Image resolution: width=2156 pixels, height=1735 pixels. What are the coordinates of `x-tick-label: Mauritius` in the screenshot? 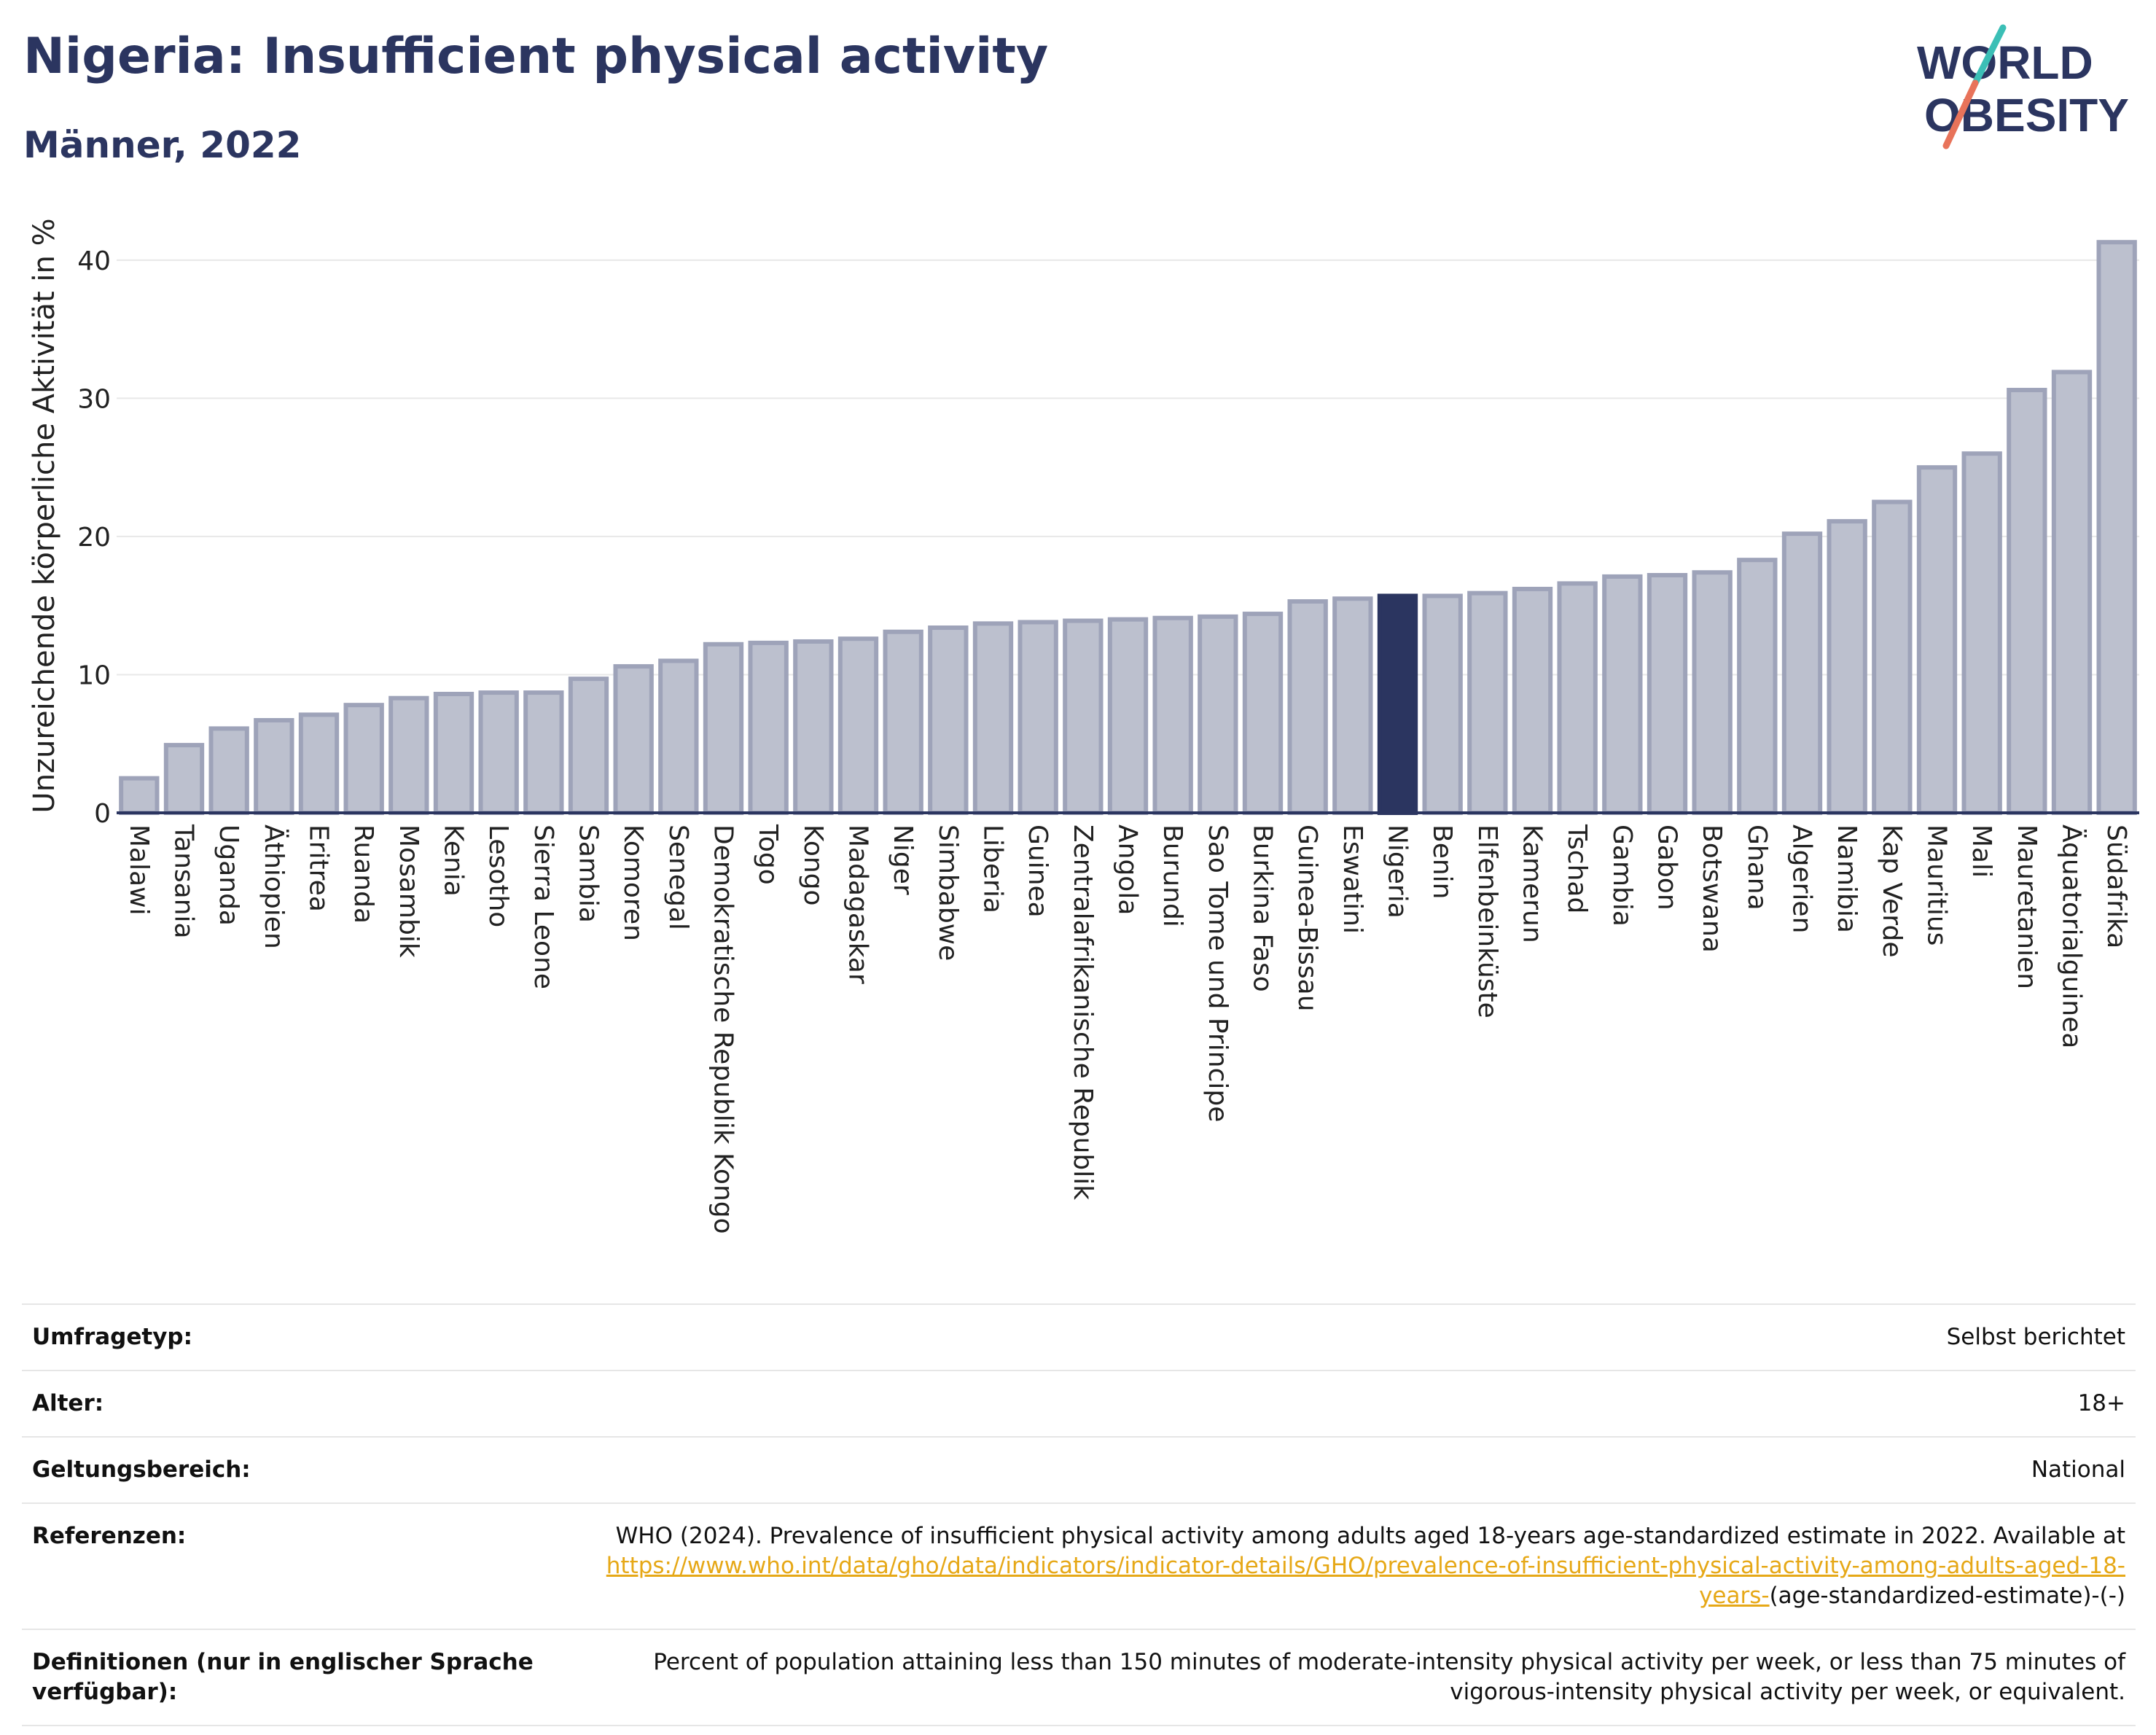 It's located at (1937, 885).